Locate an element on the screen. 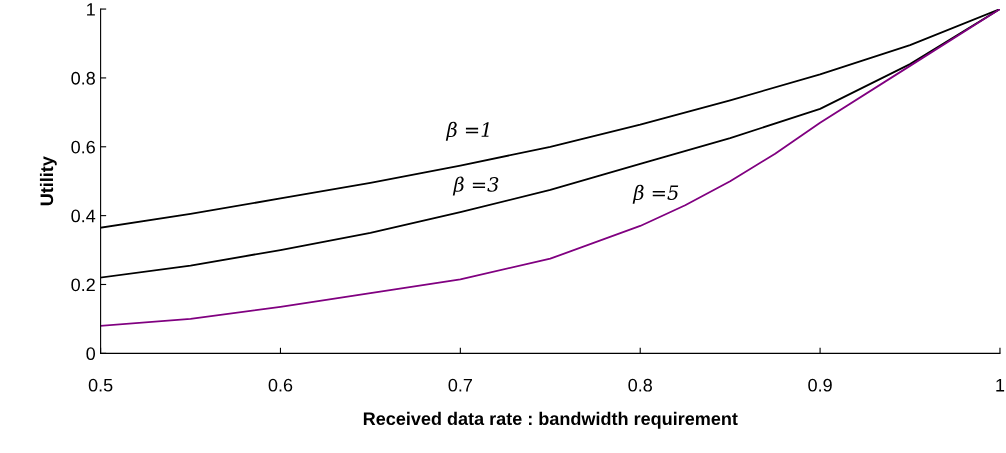 The width and height of the screenshot is (1006, 453). x-tick-label: 0.5 is located at coordinates (100, 385).